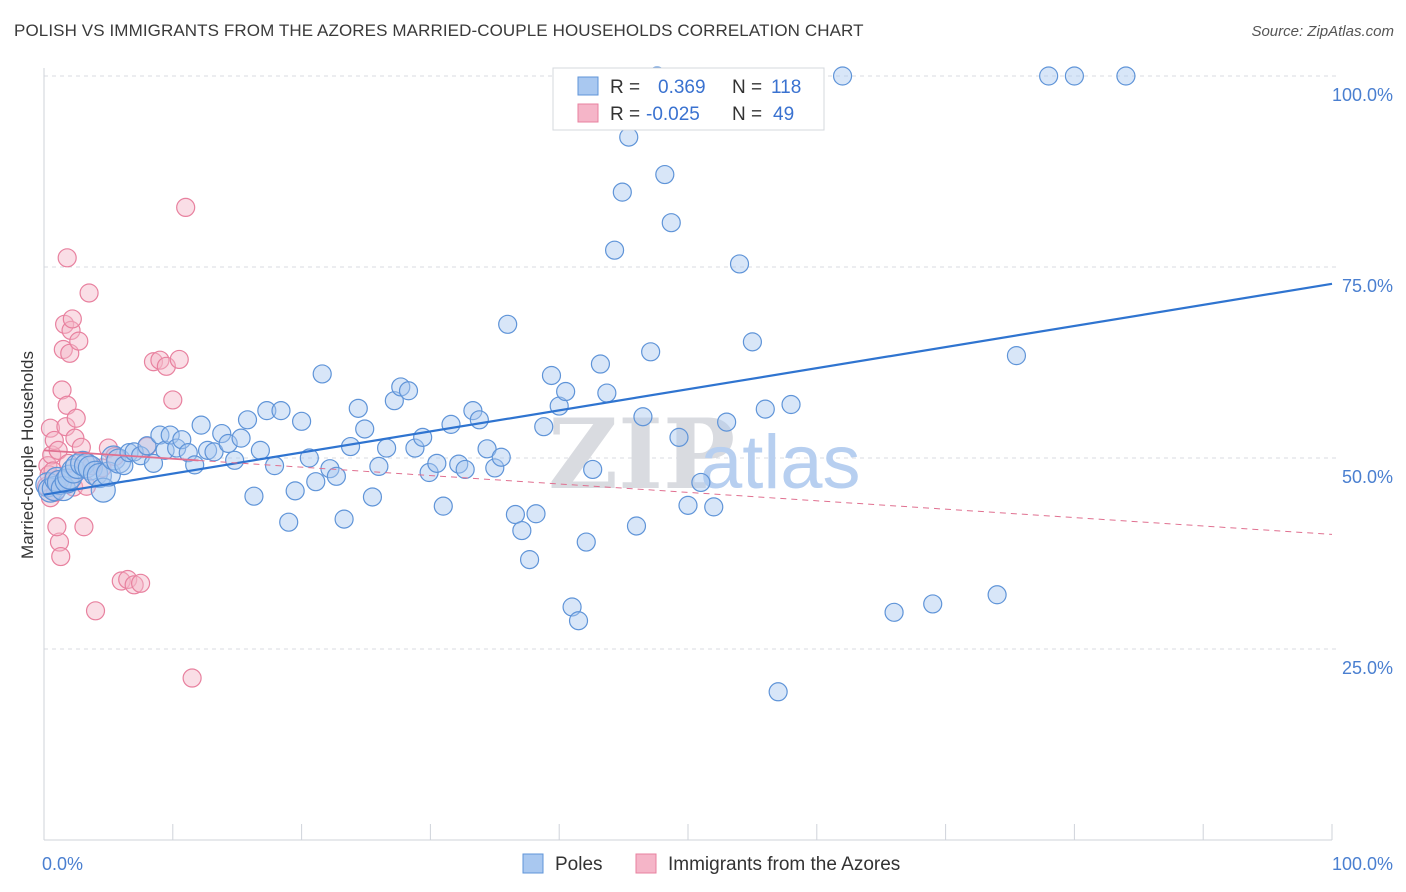 The image size is (1406, 892). Describe the element at coordinates (27, 455) in the screenshot. I see `y-axis-title: Married-couple Households` at that location.